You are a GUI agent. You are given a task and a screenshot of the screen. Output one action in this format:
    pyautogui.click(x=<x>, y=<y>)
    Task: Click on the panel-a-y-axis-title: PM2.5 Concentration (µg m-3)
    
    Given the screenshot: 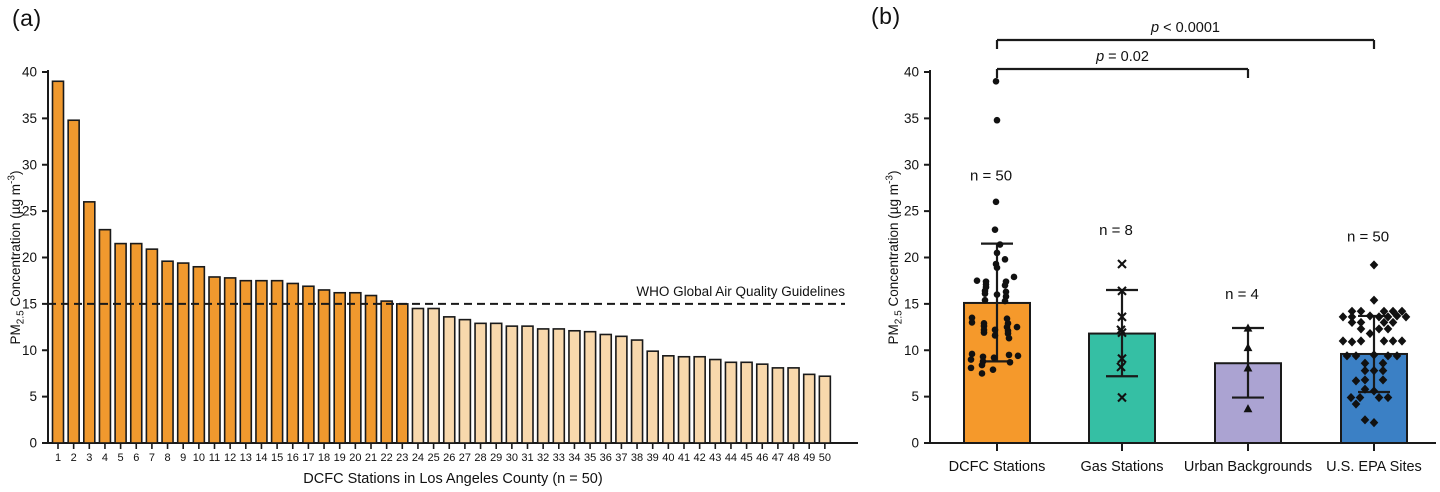 What is the action you would take?
    pyautogui.click(x=17, y=258)
    